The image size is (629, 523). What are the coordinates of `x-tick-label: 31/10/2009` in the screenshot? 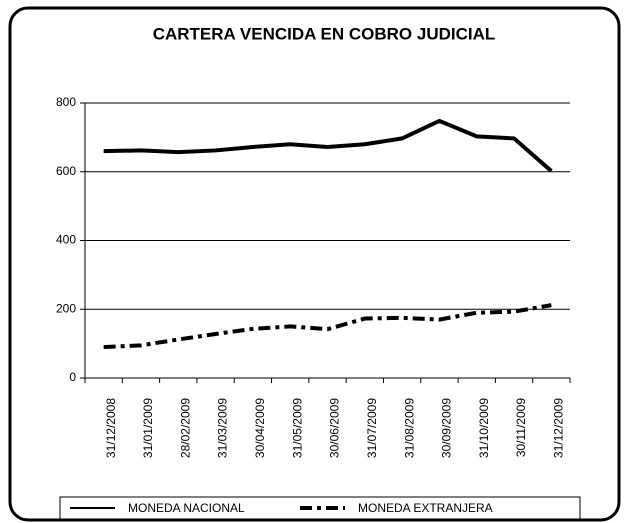 It's located at (484, 428).